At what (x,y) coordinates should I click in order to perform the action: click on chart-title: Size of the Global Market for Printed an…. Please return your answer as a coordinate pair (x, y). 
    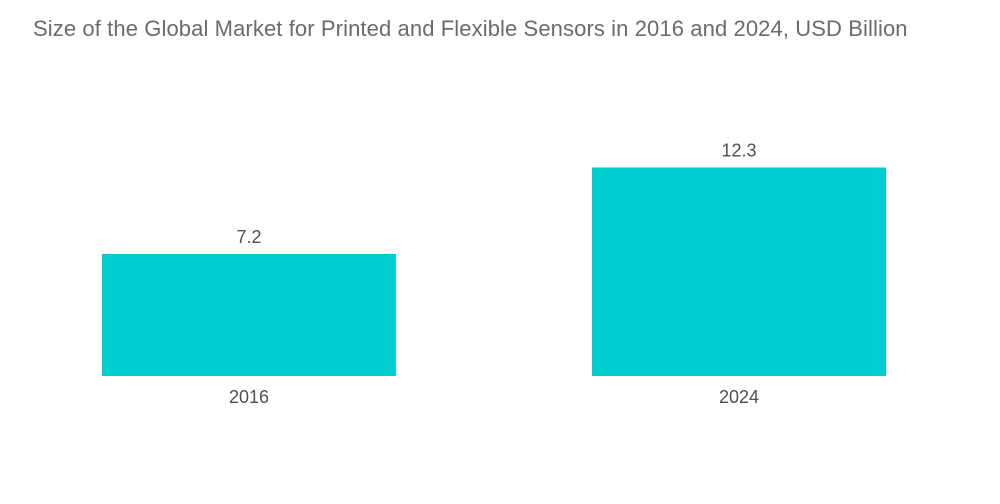
    Looking at the image, I should click on (470, 28).